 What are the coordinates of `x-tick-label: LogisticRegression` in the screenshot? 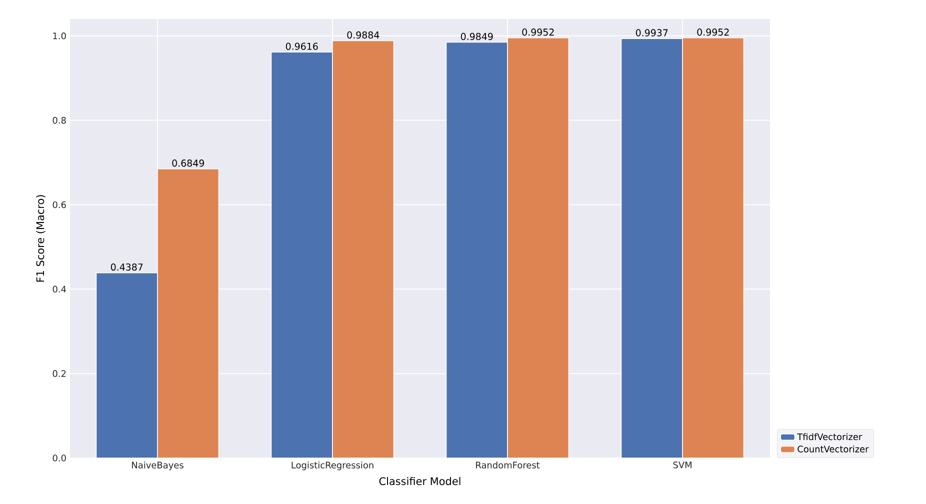 It's located at (333, 466).